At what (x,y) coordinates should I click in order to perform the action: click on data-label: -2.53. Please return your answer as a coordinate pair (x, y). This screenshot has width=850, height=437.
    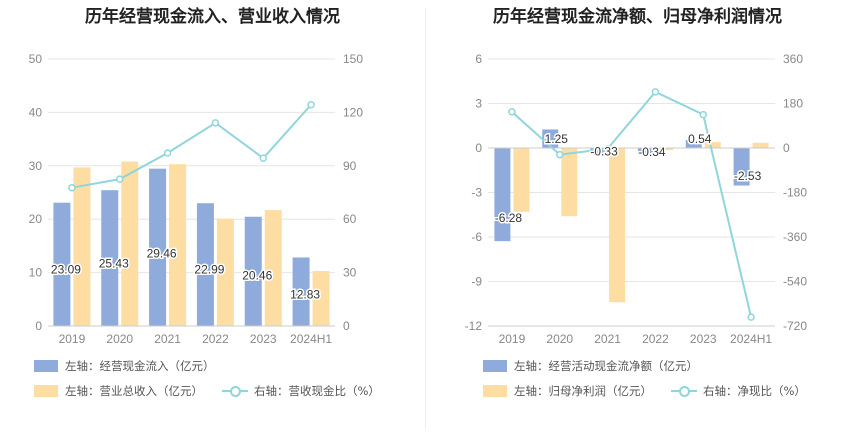
    Looking at the image, I should click on (748, 176).